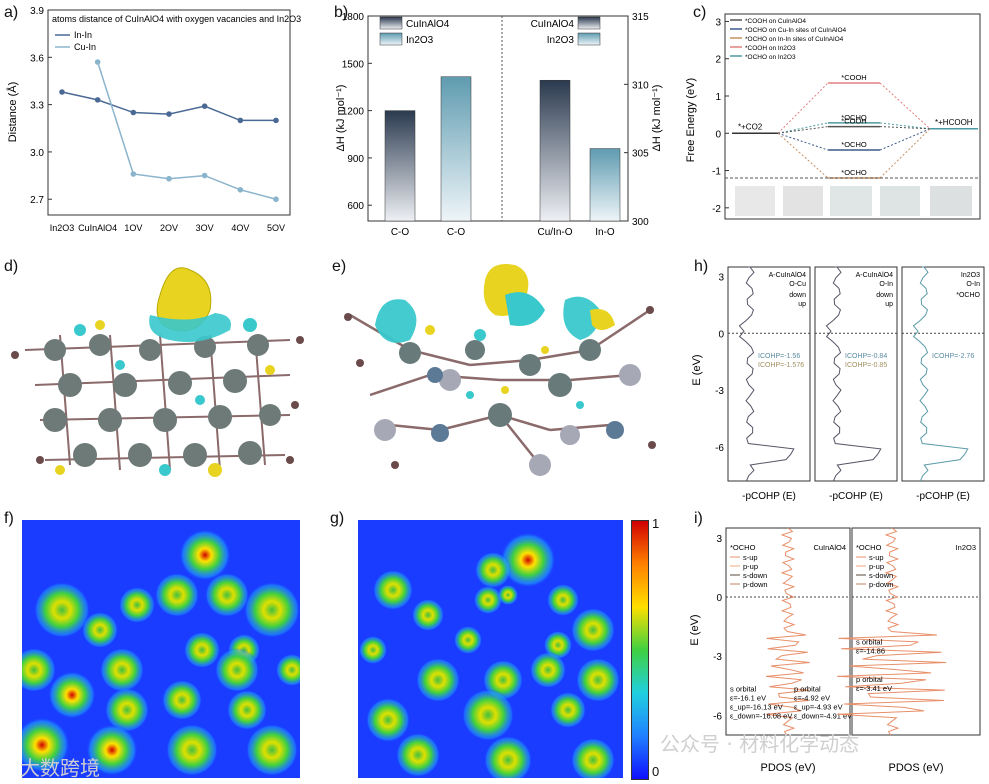  Describe the element at coordinates (718, 134) in the screenshot. I see `c-ytick-label: 0` at that location.